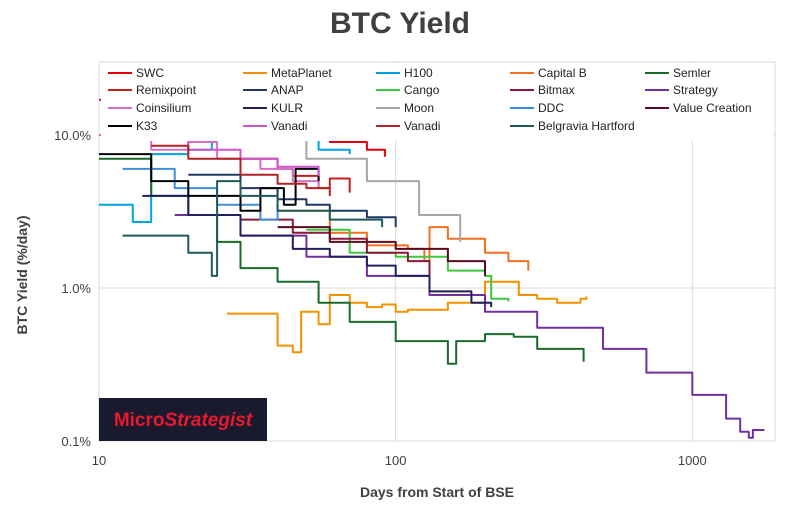 This screenshot has height=513, width=801. I want to click on legend-label: Moon, so click(419, 108).